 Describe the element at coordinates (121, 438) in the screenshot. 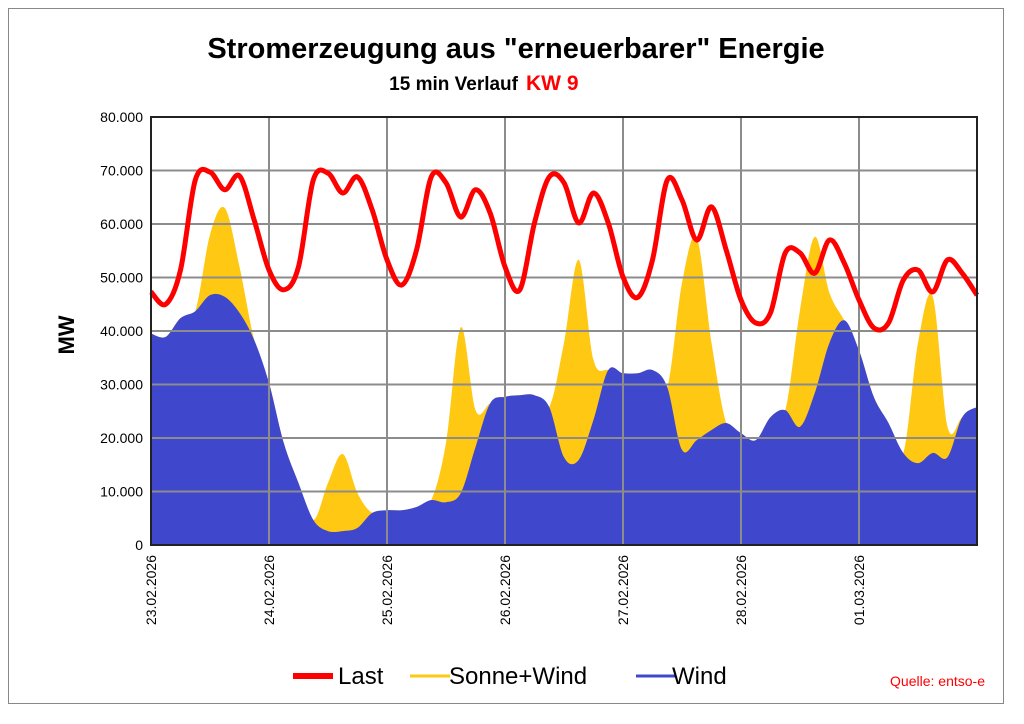

I see `y-tick-label: 20.000` at that location.